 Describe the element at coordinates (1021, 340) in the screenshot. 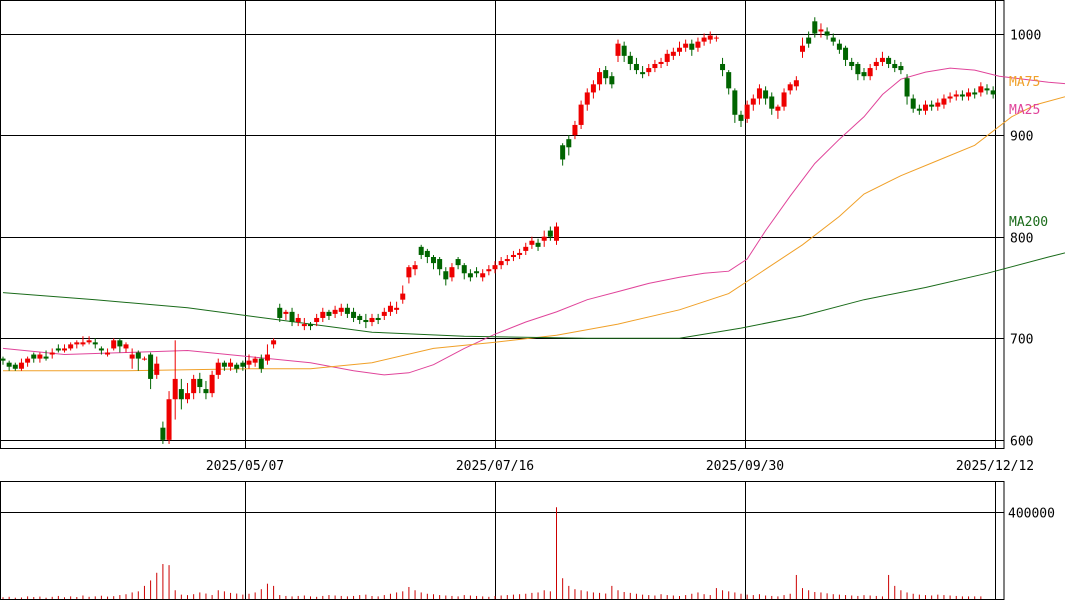

I see `price-tick-label: 700` at that location.